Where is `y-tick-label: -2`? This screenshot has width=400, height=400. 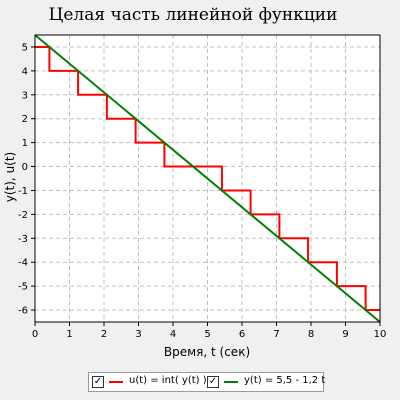 y-tick-label: -2 is located at coordinates (23, 215).